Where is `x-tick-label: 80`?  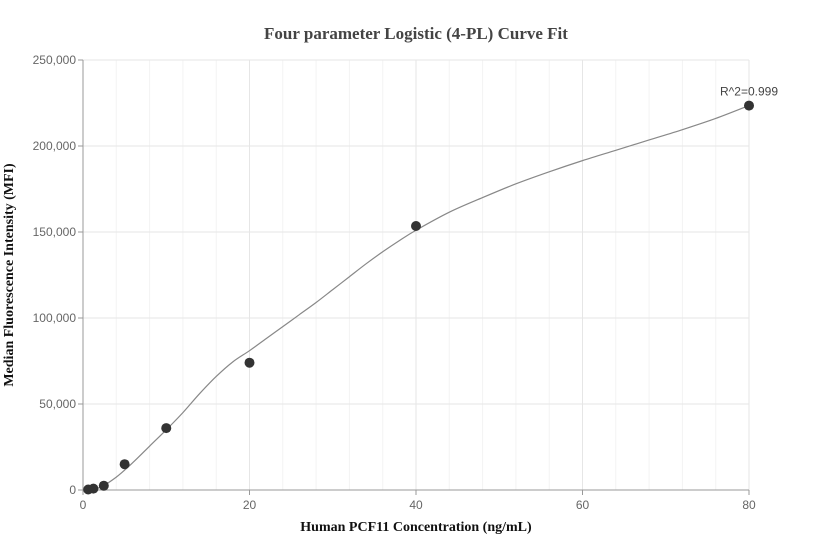 x-tick-label: 80 is located at coordinates (749, 505).